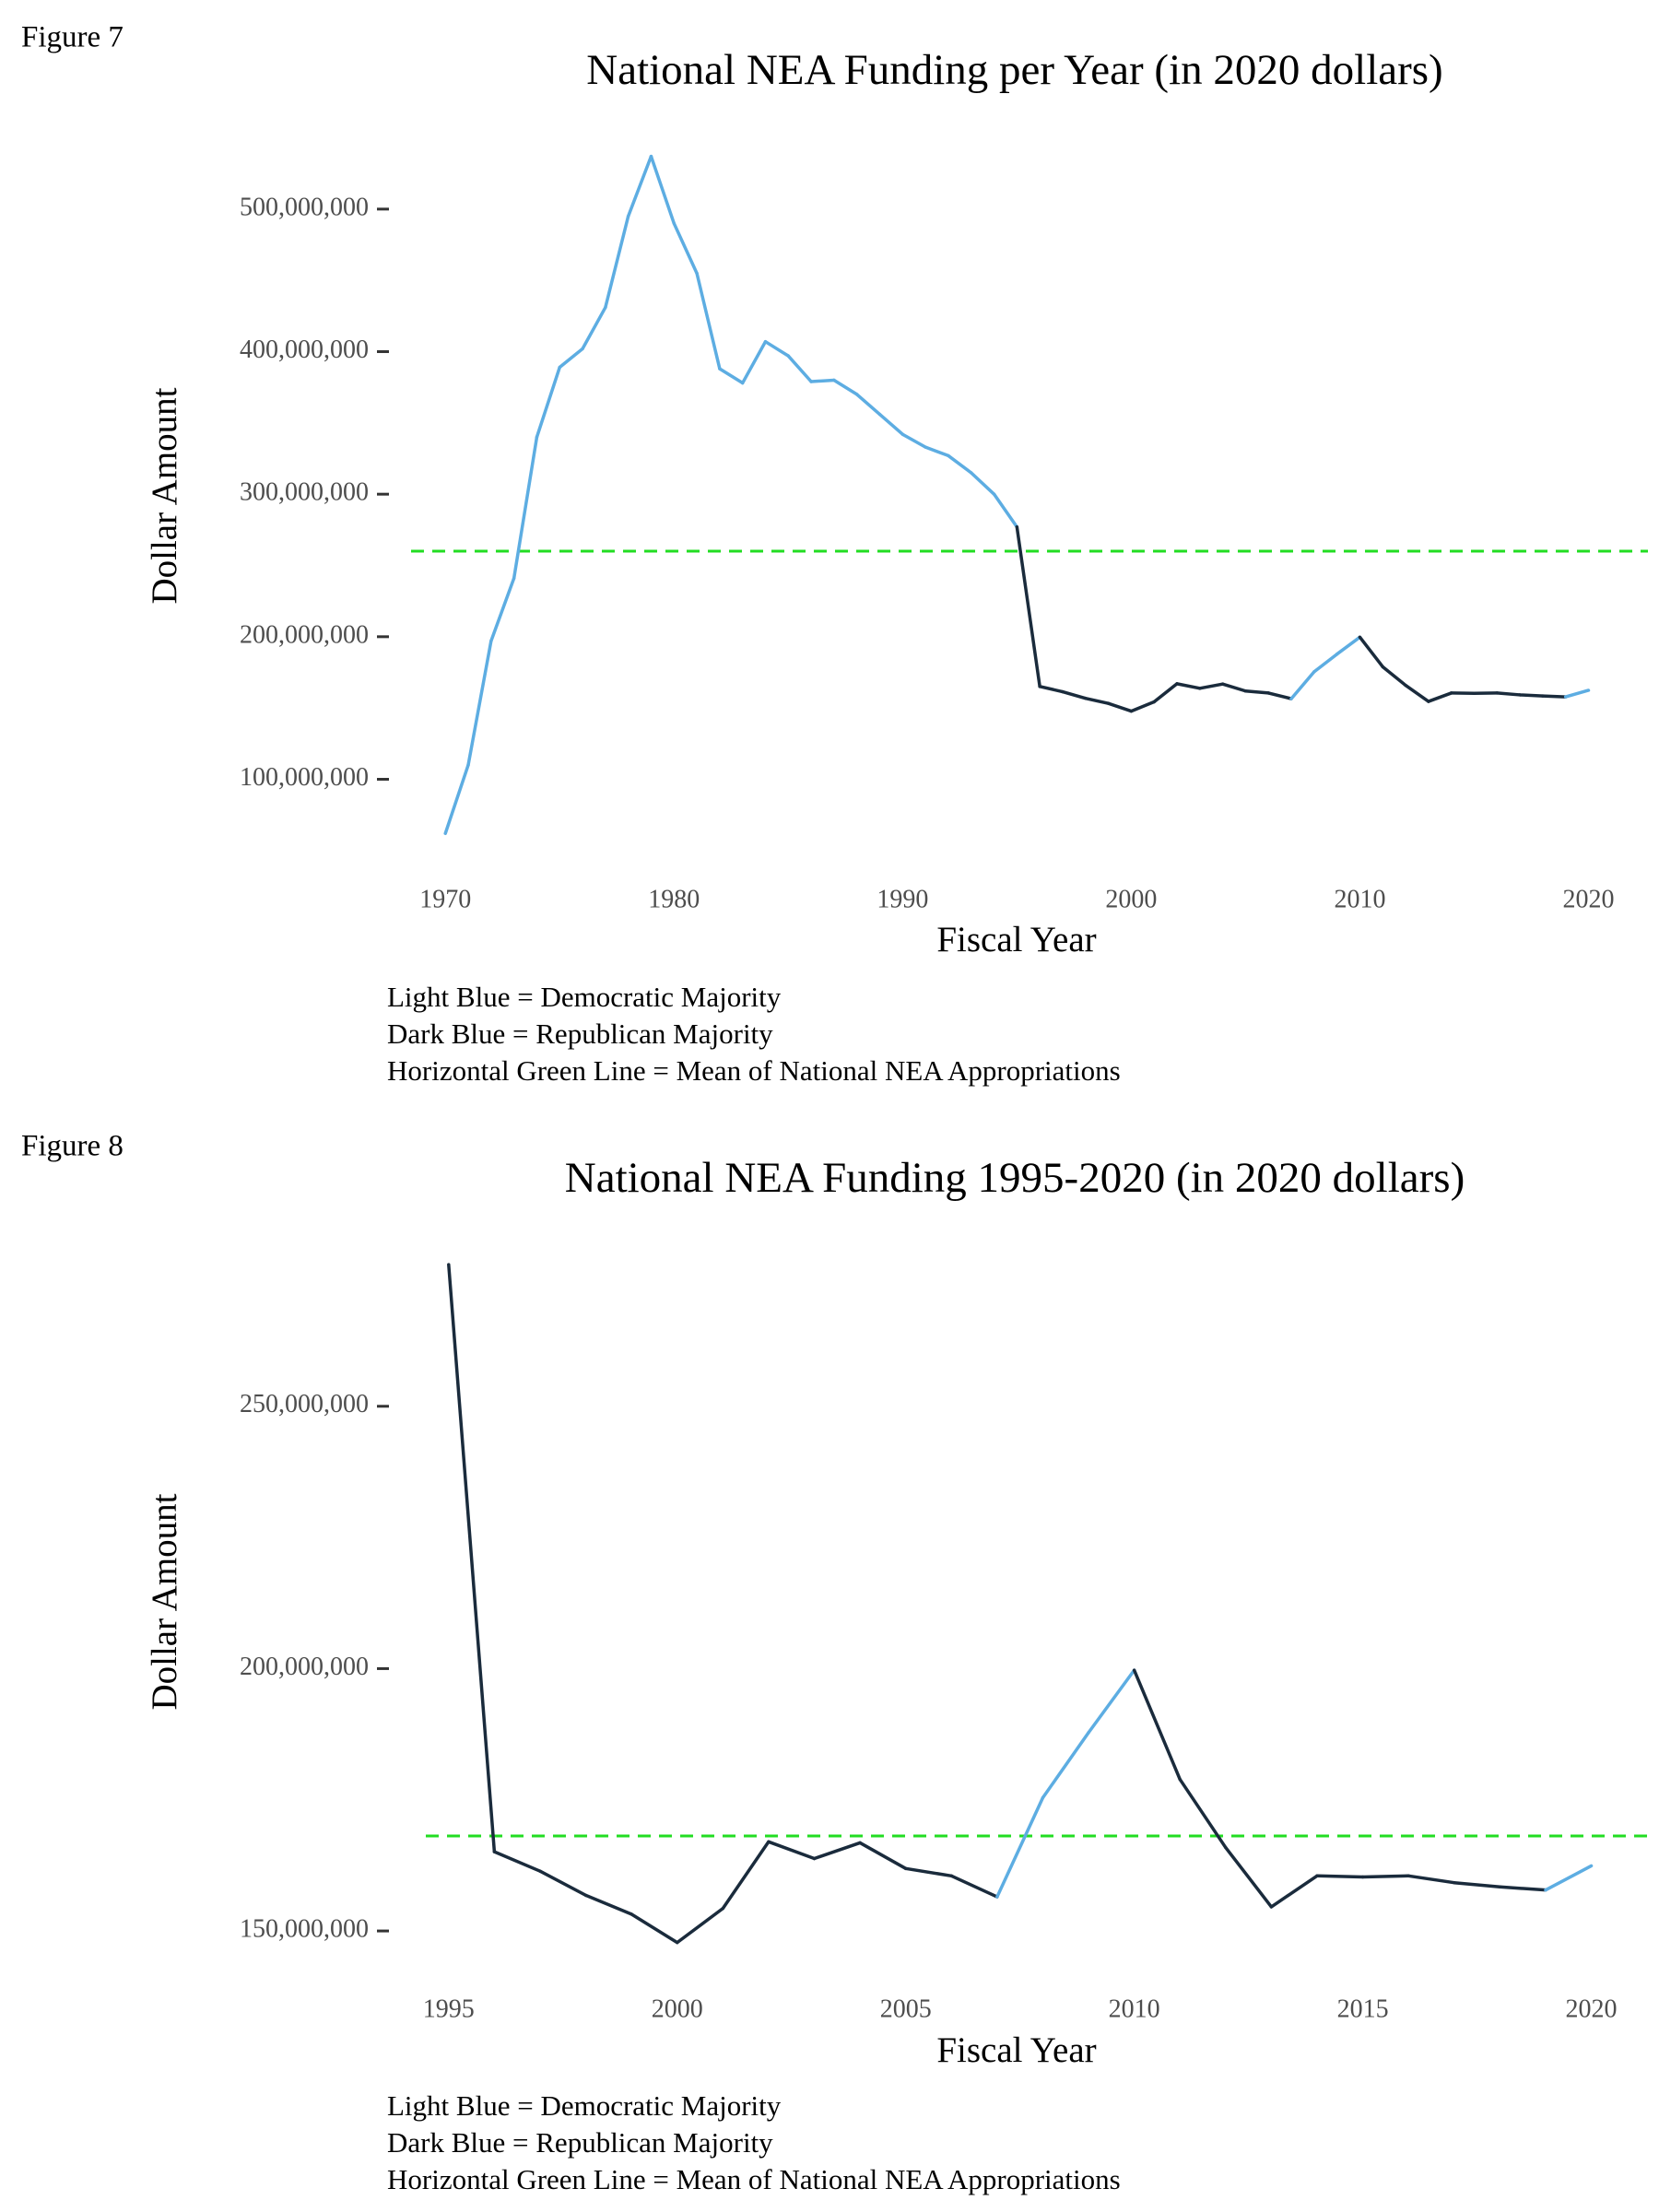 This screenshot has width=1659, height=2212. What do you see at coordinates (1363, 2008) in the screenshot?
I see `x-tick-label: 2015` at bounding box center [1363, 2008].